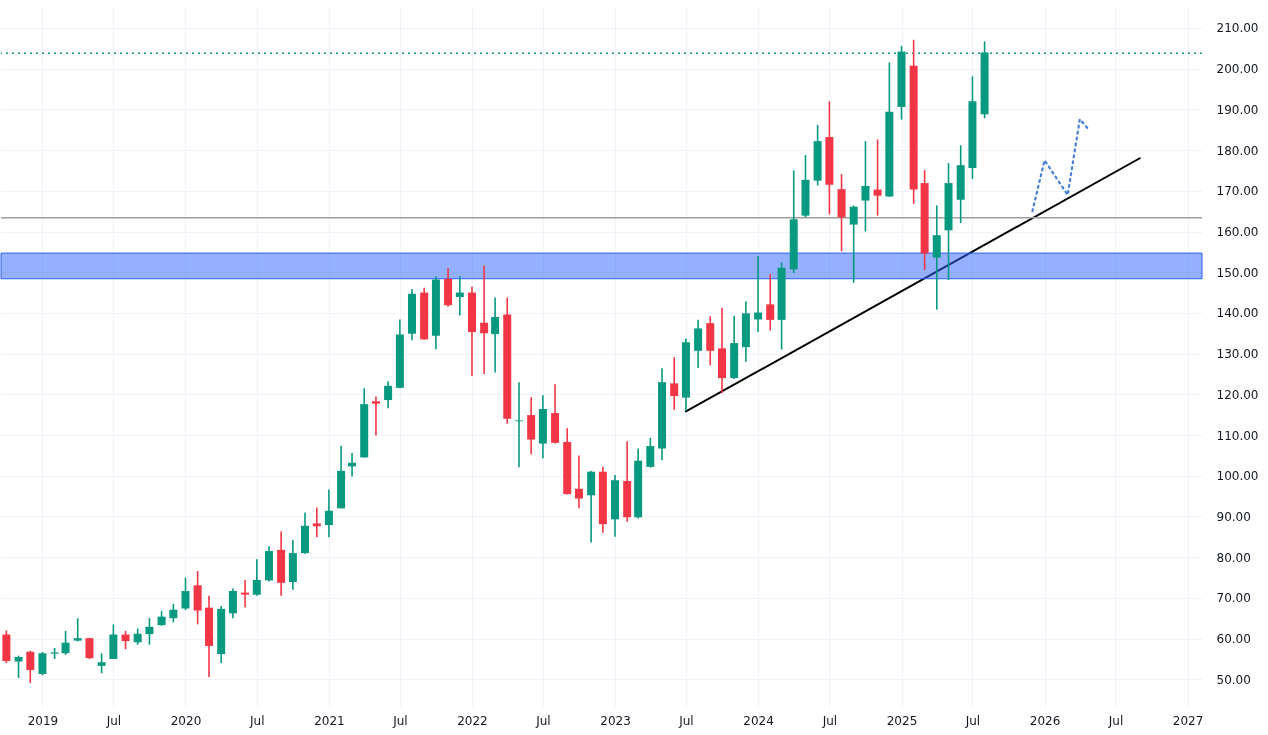  I want to click on y-tick-label: 210.00, so click(1237, 28).